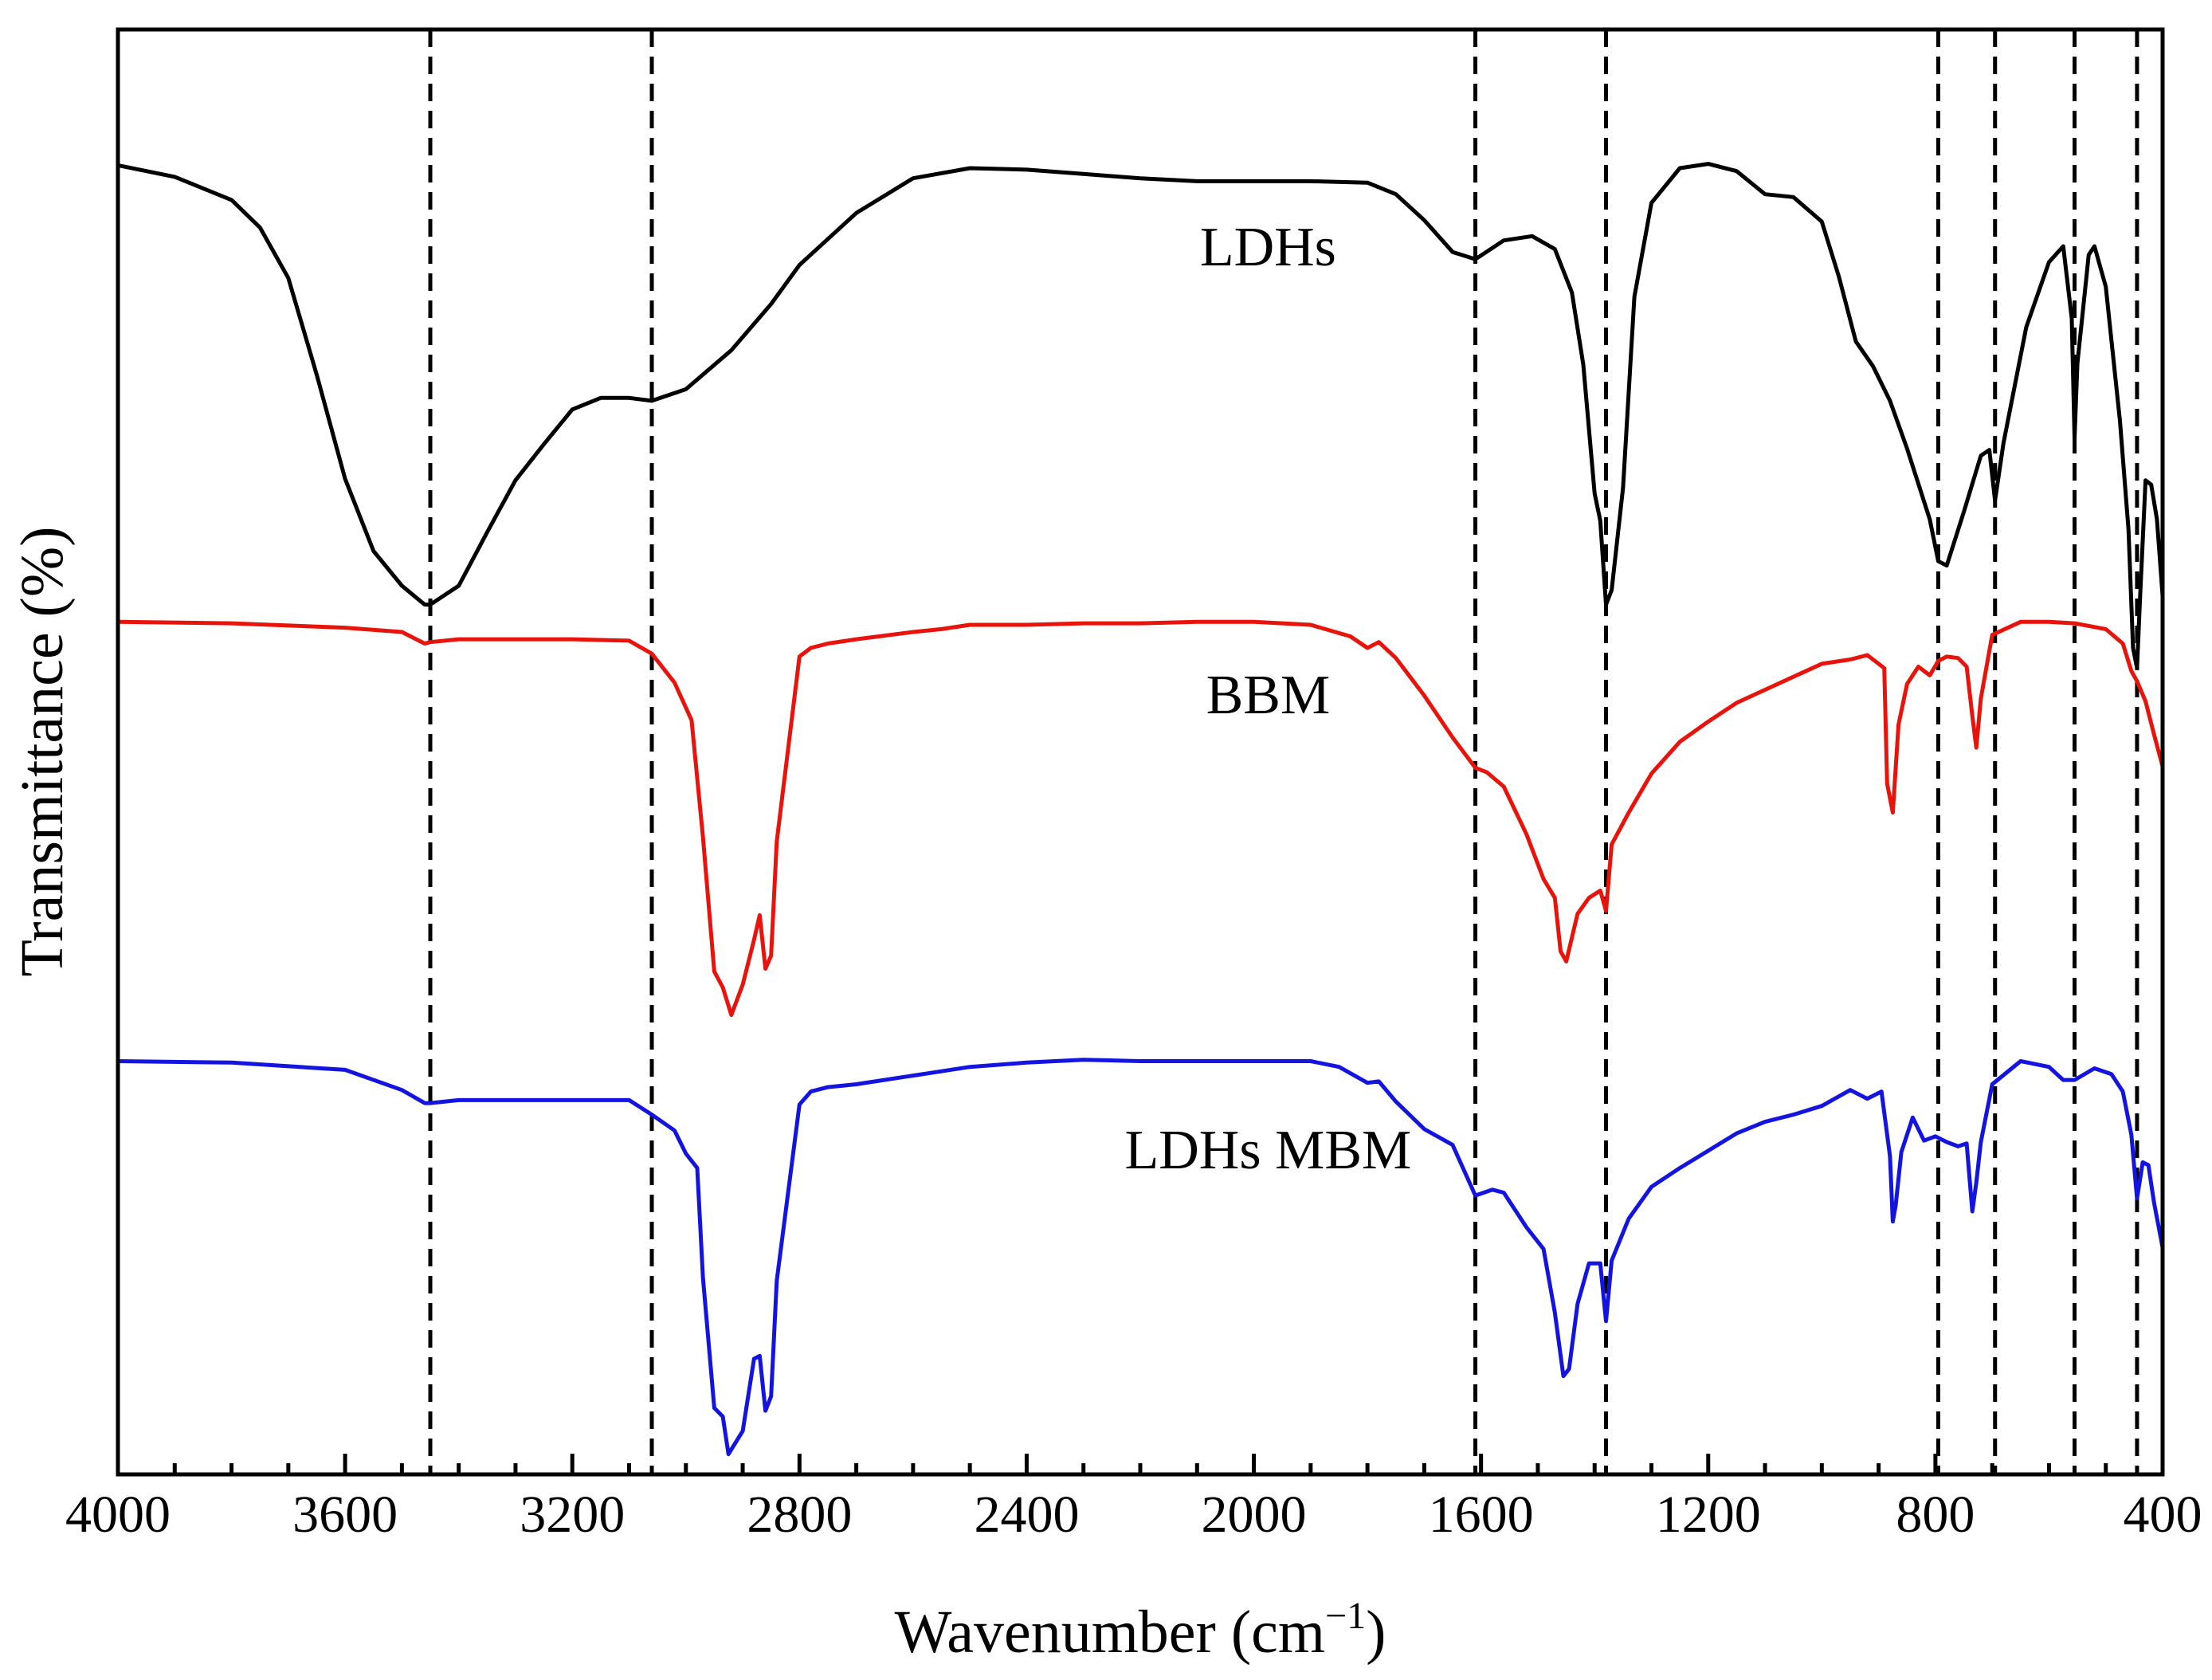 Image resolution: width=2212 pixels, height=1680 pixels. Describe the element at coordinates (799, 1515) in the screenshot. I see `x-tick-label-2800: 2800` at that location.